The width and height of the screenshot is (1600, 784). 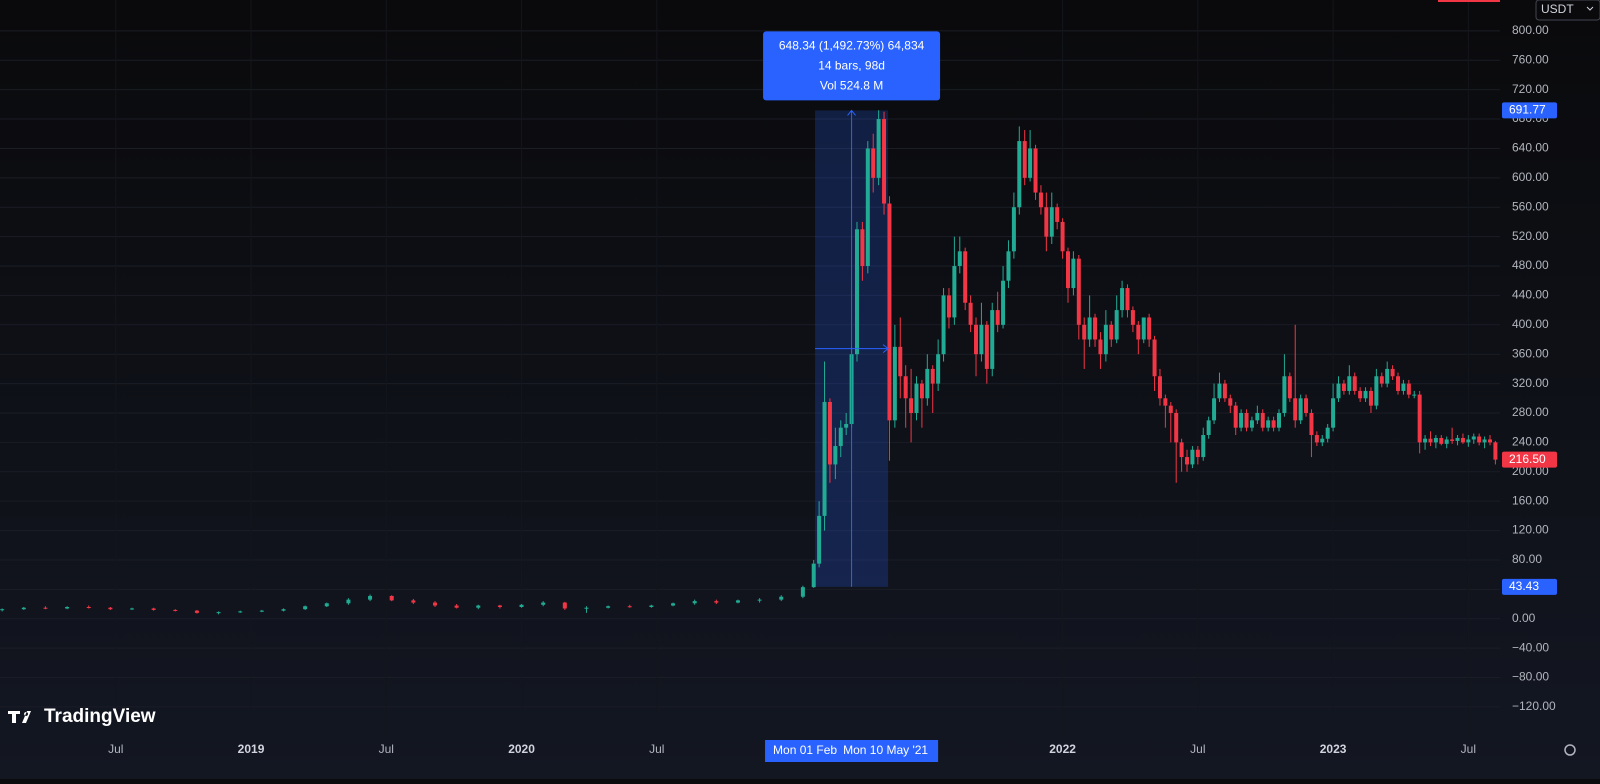 I want to click on x-highlight-label: Mon 10 May '21, so click(x=885, y=750).